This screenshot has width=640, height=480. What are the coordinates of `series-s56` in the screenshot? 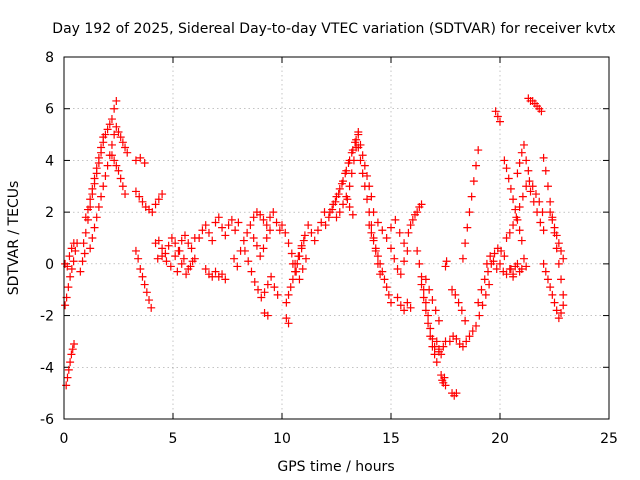 It's located at (557, 235).